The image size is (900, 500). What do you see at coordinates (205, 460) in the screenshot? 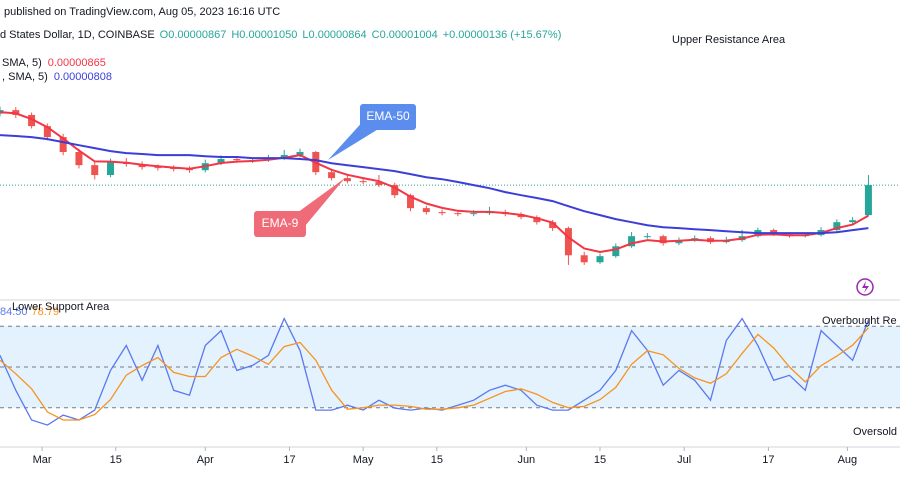
I see `x-tick-label: Apr` at bounding box center [205, 460].